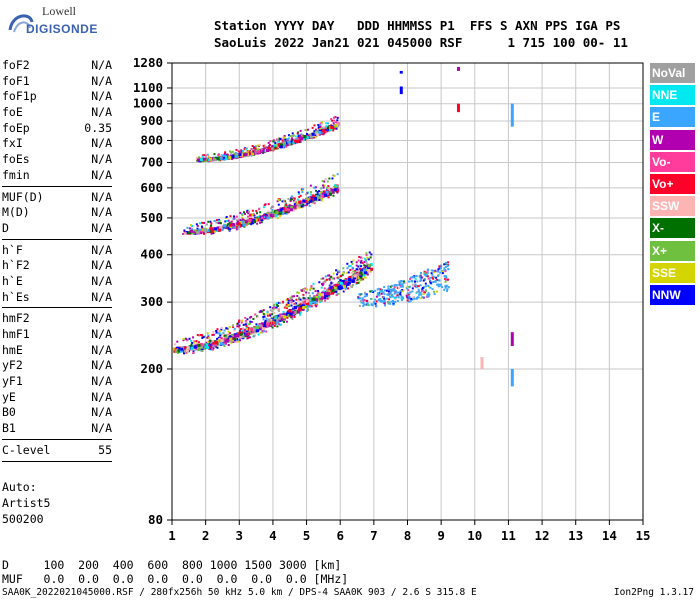  Describe the element at coordinates (672, 161) in the screenshot. I see `legend-item: Vo-` at that location.